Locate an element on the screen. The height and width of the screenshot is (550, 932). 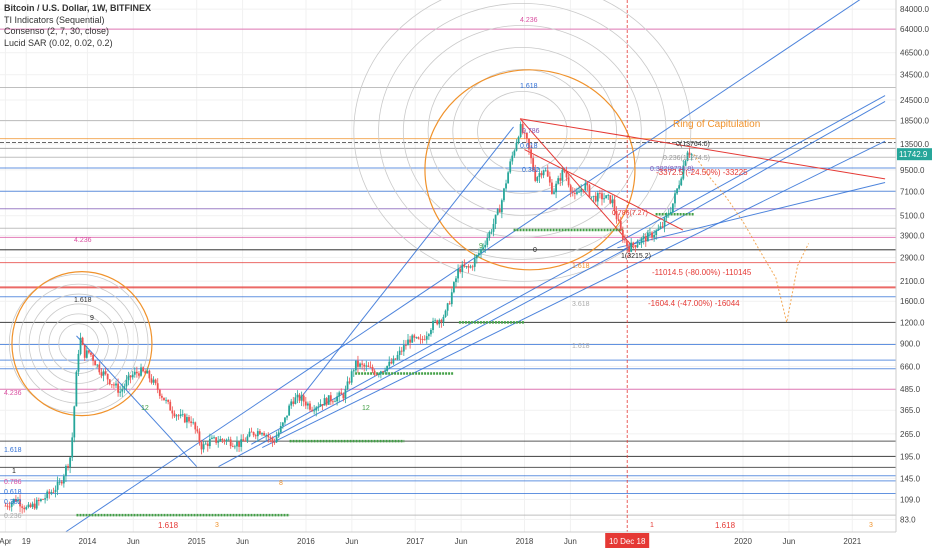
date-marker-tag is located at coordinates (627, 540).